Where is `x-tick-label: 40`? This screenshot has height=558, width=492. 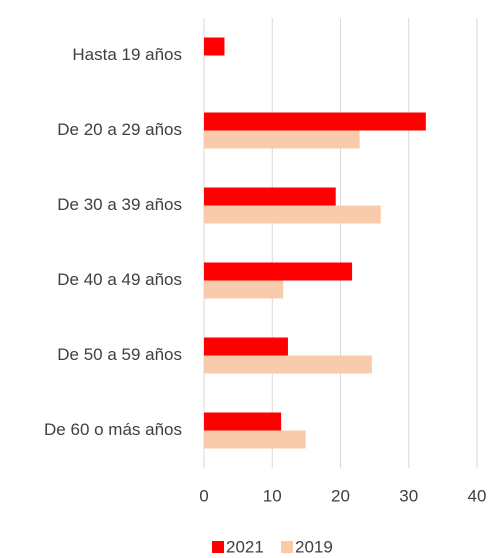 x-tick-label: 40 is located at coordinates (477, 495).